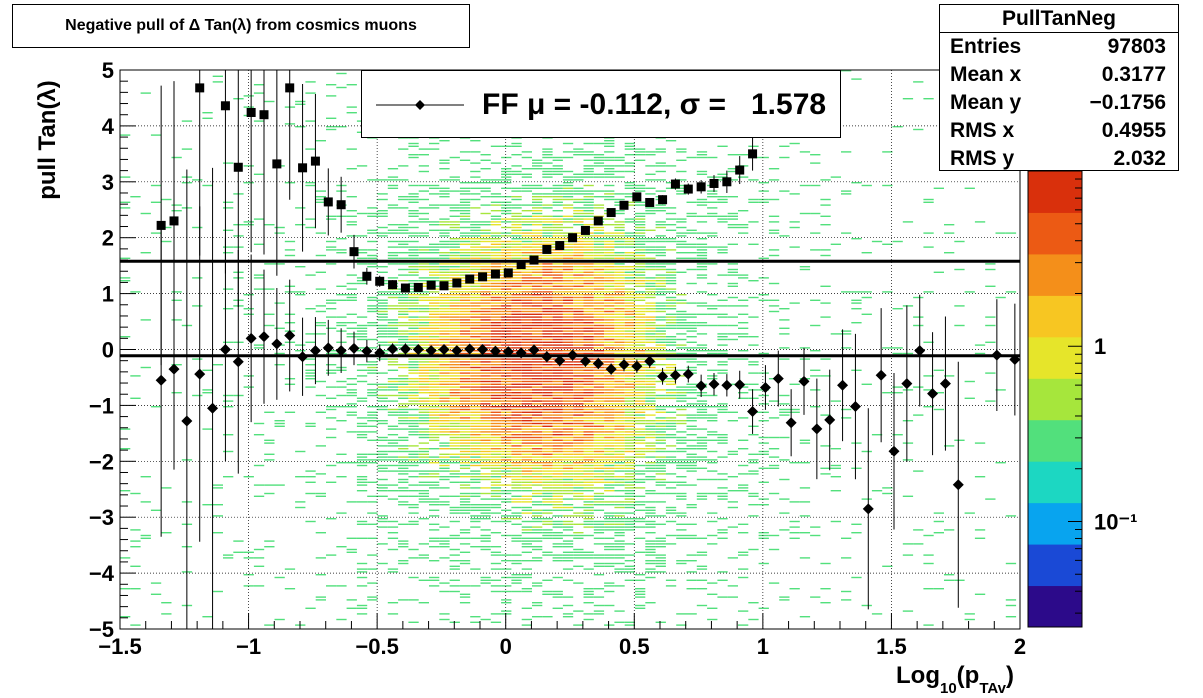 The image size is (1203, 698). What do you see at coordinates (560, 246) in the screenshot?
I see `data-point-square` at bounding box center [560, 246].